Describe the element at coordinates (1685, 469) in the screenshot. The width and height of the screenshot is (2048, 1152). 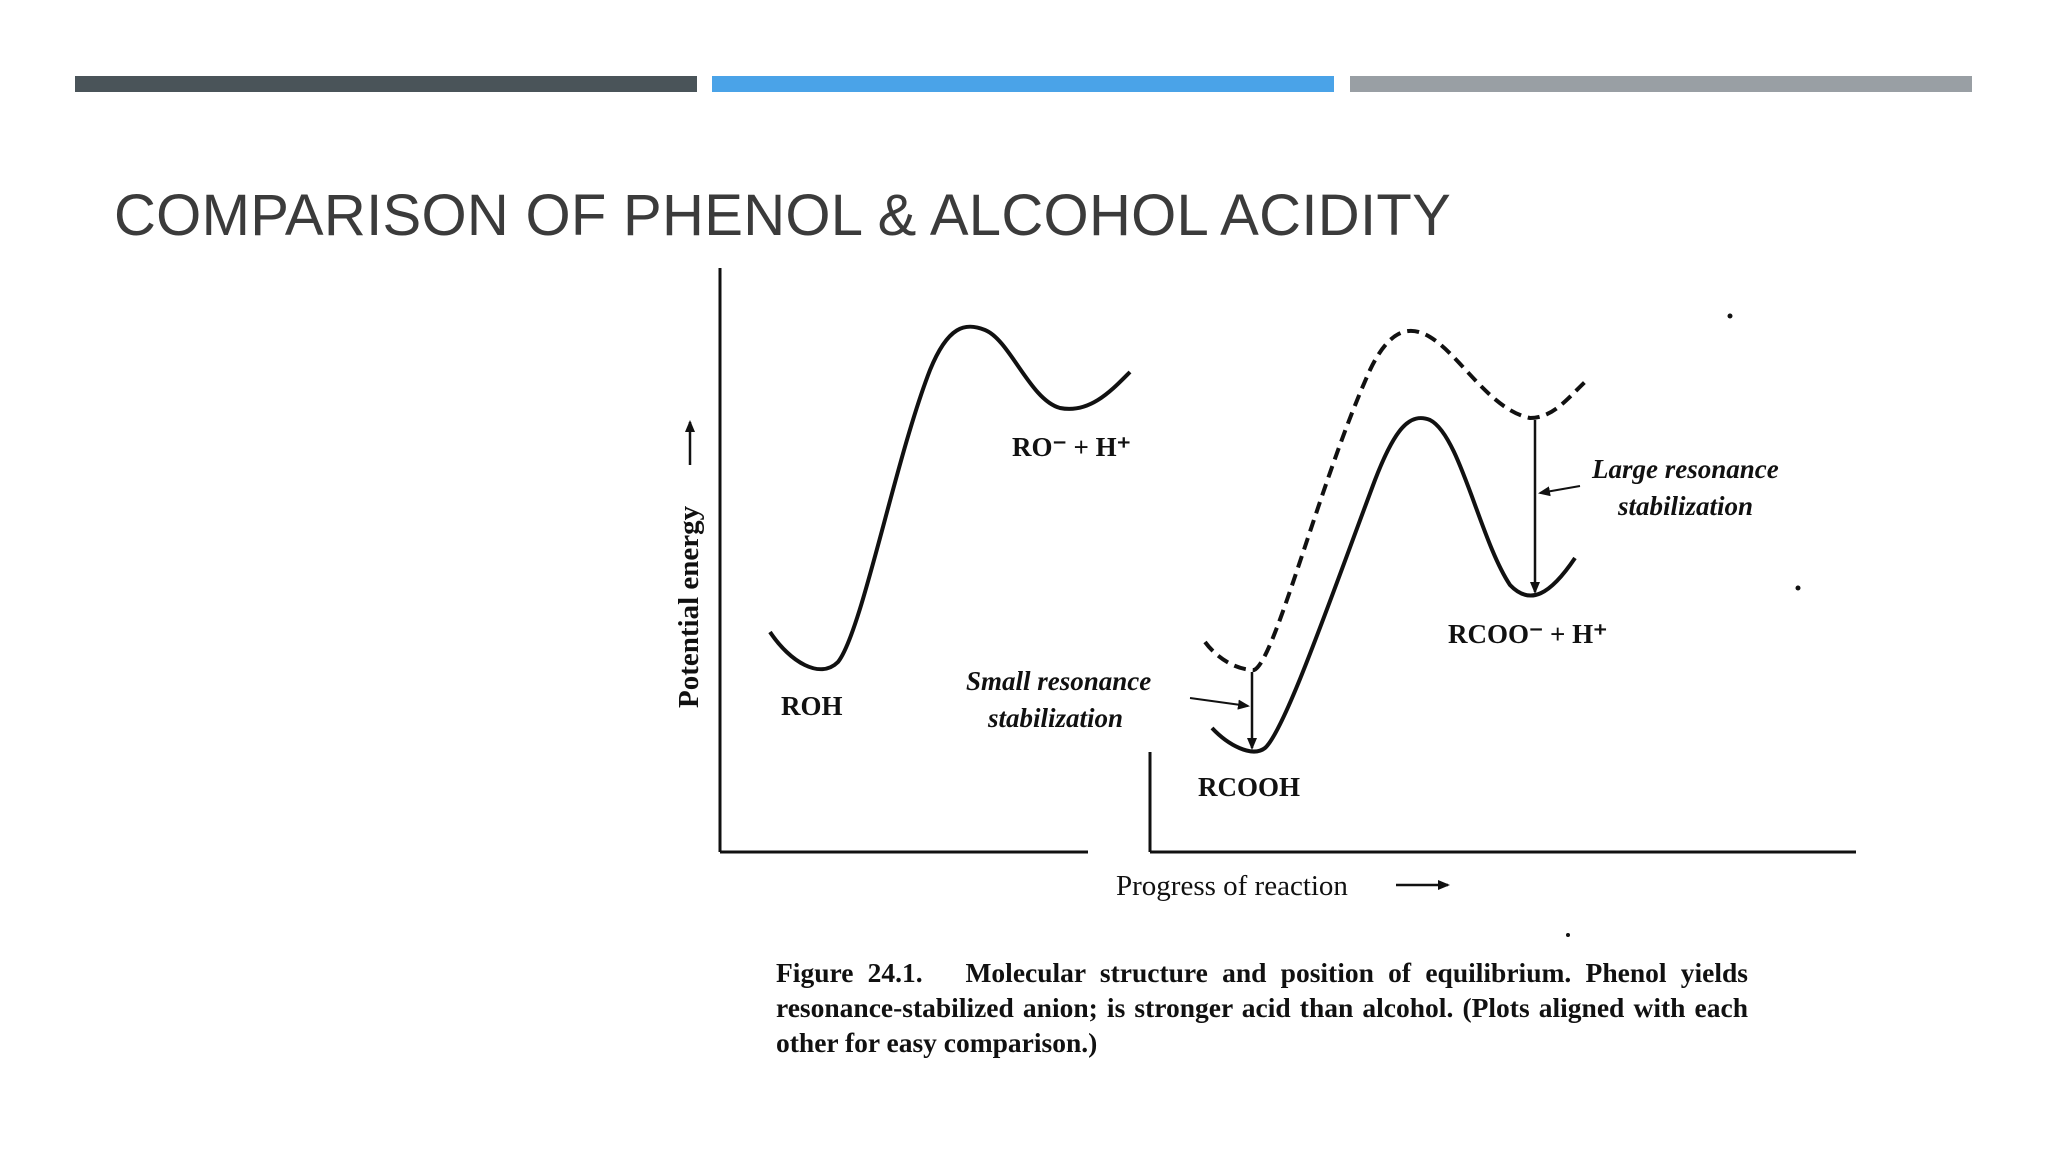
I see `large-resonance-label-line1: Large resonance` at that location.